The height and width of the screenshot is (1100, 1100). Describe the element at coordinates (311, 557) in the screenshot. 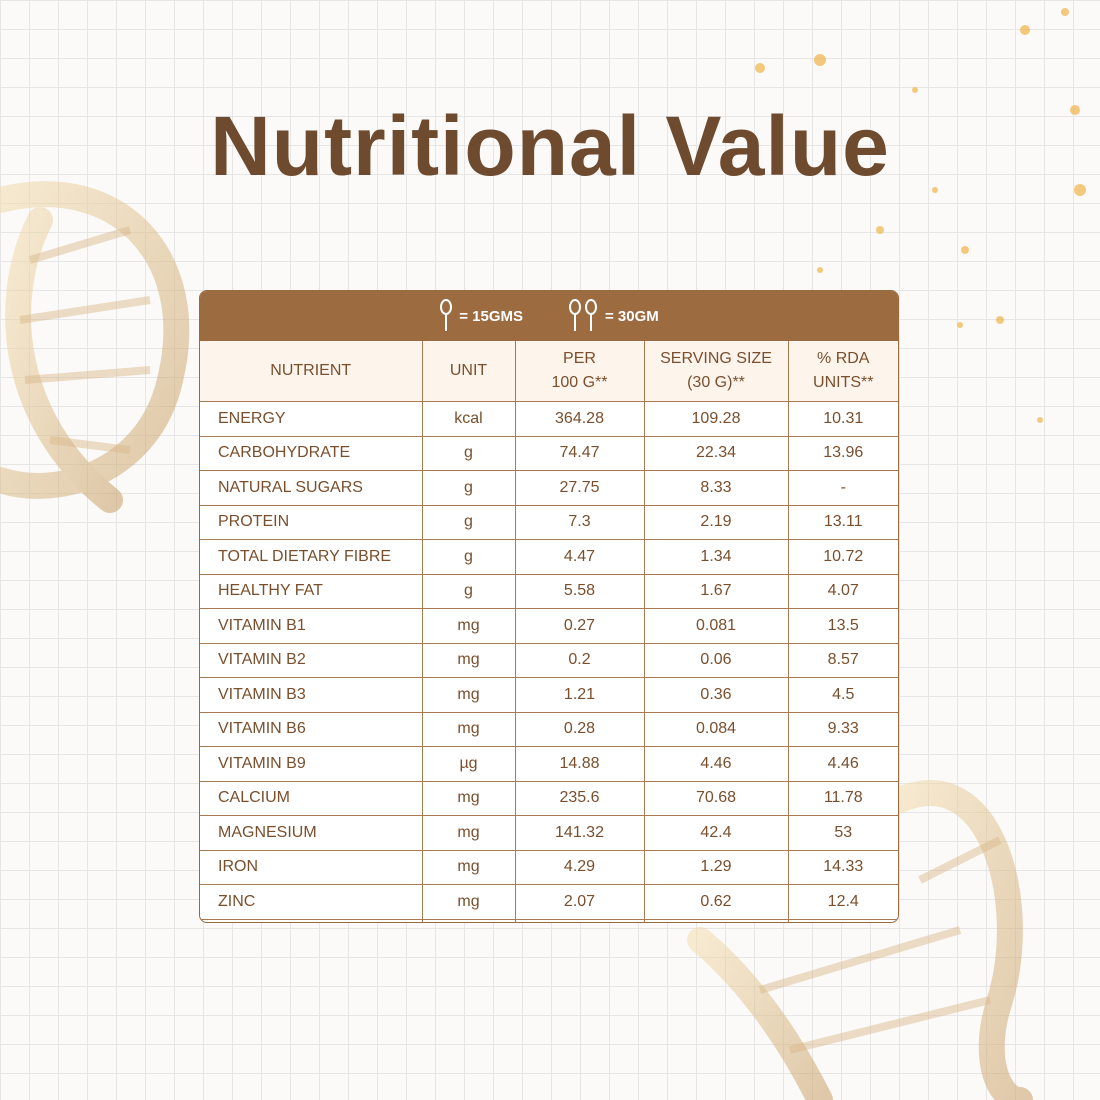

I see `nutrient-name: TOTAL DIETARY FIBRE` at that location.